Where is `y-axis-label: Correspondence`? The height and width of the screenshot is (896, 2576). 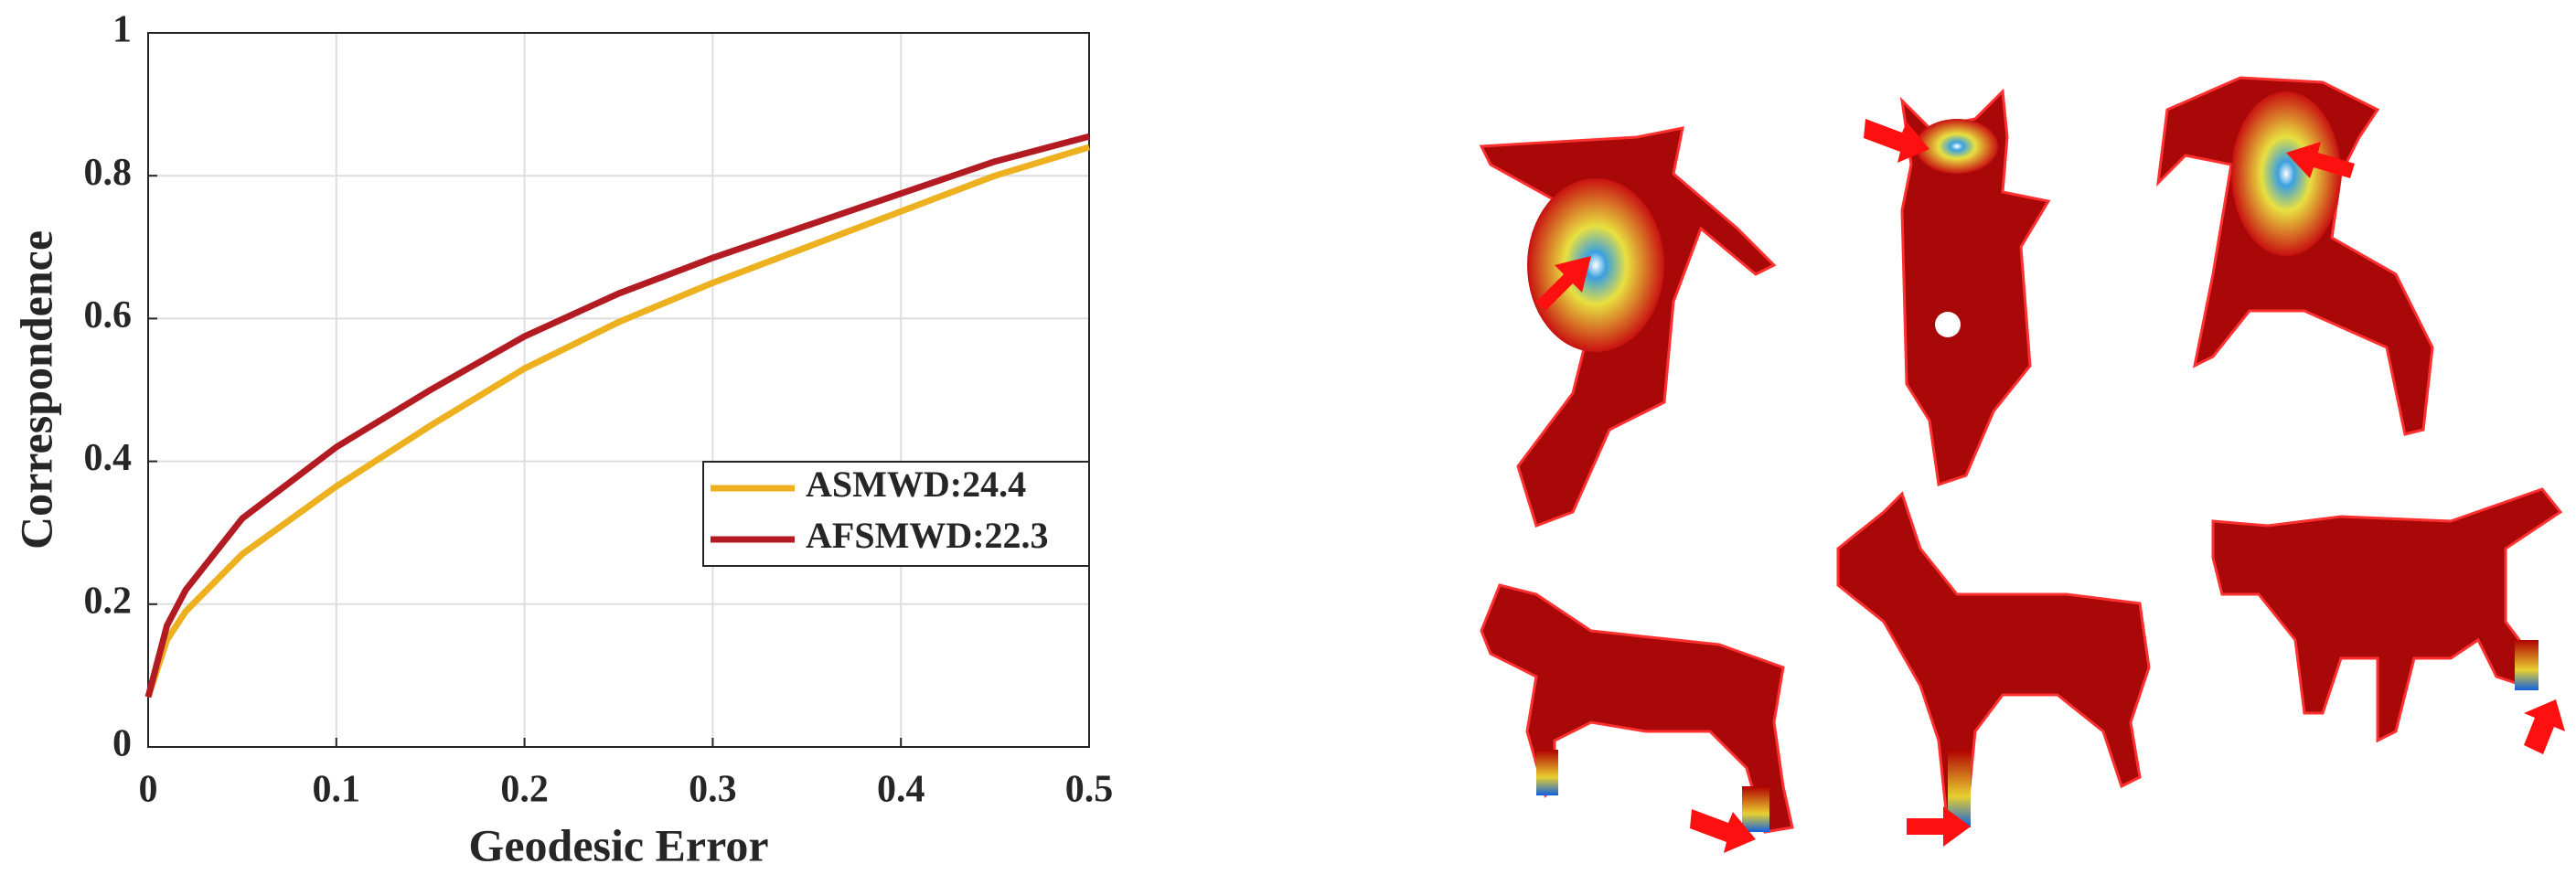 y-axis-label: Correspondence is located at coordinates (35, 389).